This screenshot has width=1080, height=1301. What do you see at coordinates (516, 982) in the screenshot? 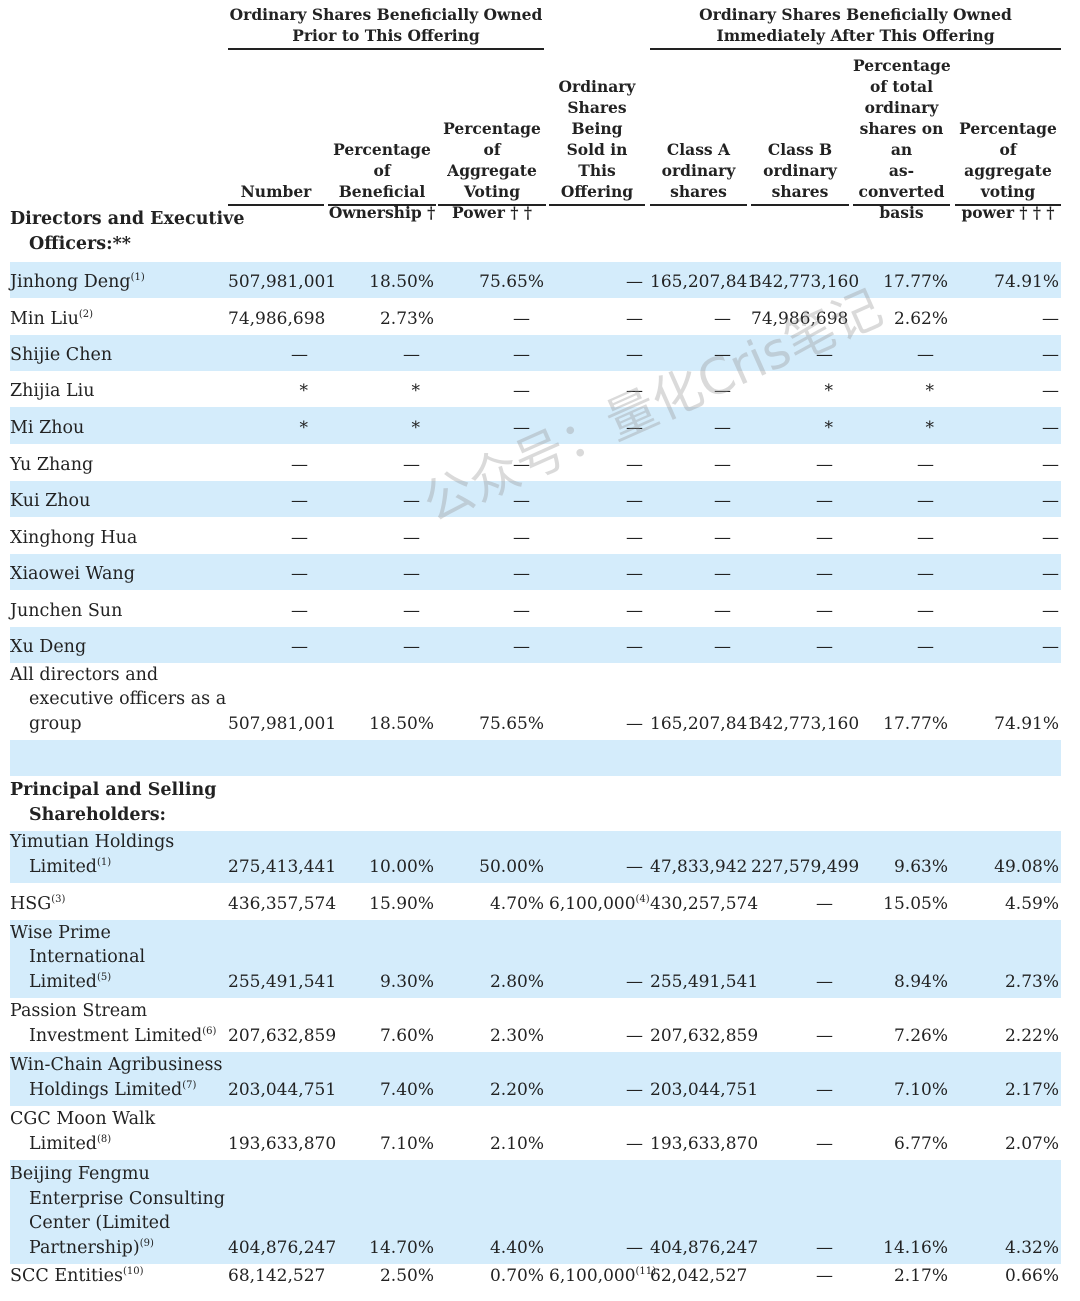
I see `row-value-text: 2.80%` at bounding box center [516, 982].